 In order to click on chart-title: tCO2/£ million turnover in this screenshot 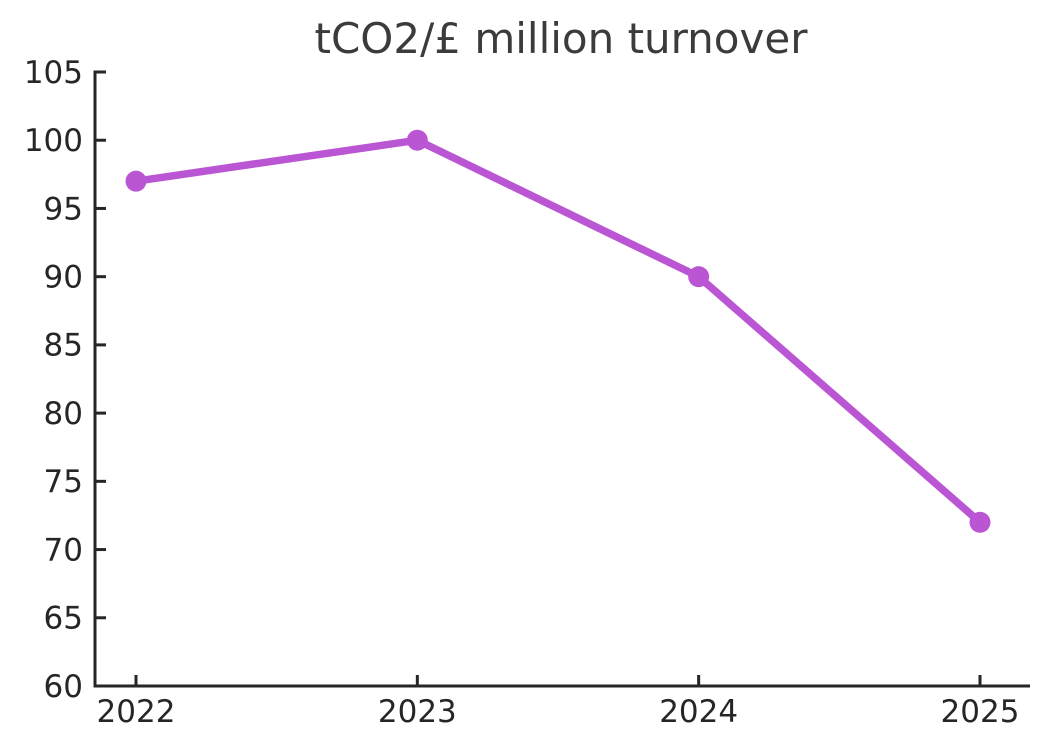, I will do `click(562, 38)`.